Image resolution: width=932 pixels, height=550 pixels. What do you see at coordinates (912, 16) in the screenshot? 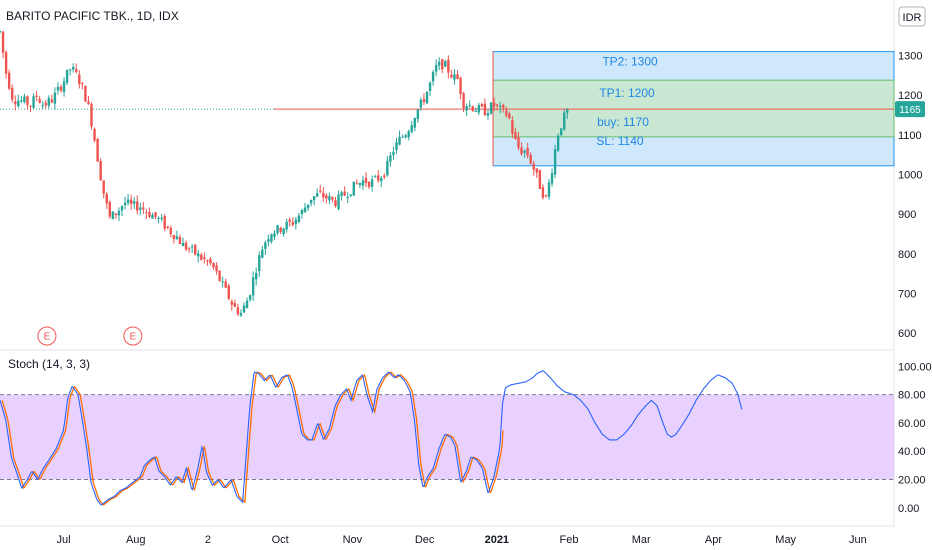
I see `currency-button` at bounding box center [912, 16].